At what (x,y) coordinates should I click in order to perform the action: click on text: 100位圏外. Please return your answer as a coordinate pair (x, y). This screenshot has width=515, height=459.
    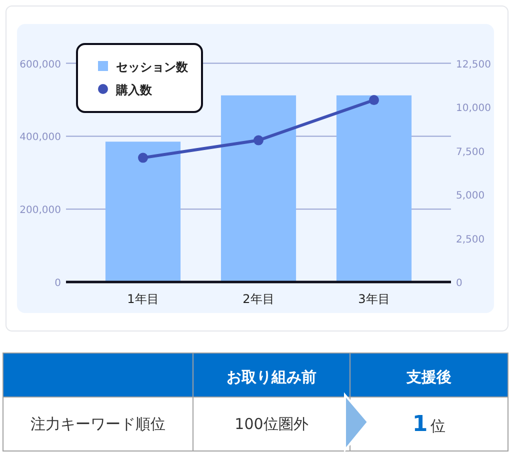
    Looking at the image, I should click on (271, 424).